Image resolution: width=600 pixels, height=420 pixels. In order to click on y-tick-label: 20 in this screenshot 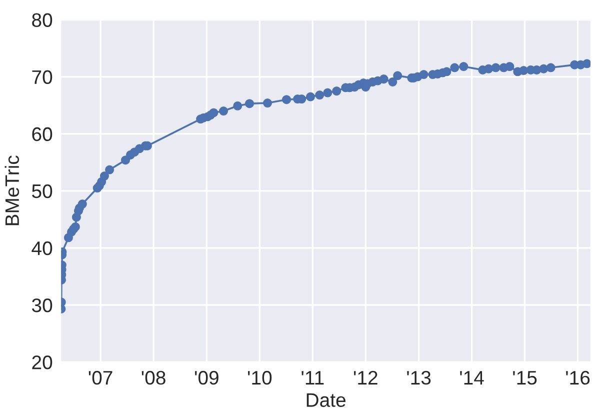, I will do `click(42, 363)`.